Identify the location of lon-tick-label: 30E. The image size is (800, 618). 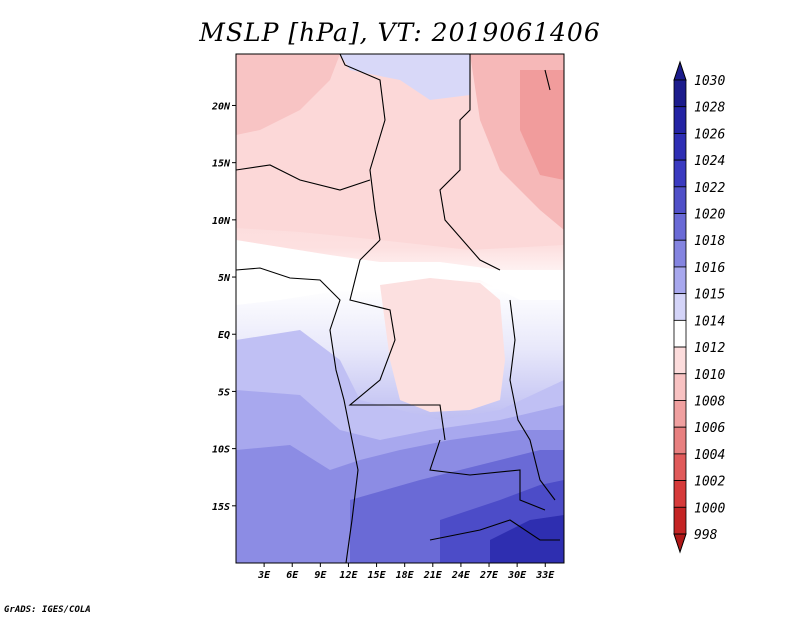
(517, 575).